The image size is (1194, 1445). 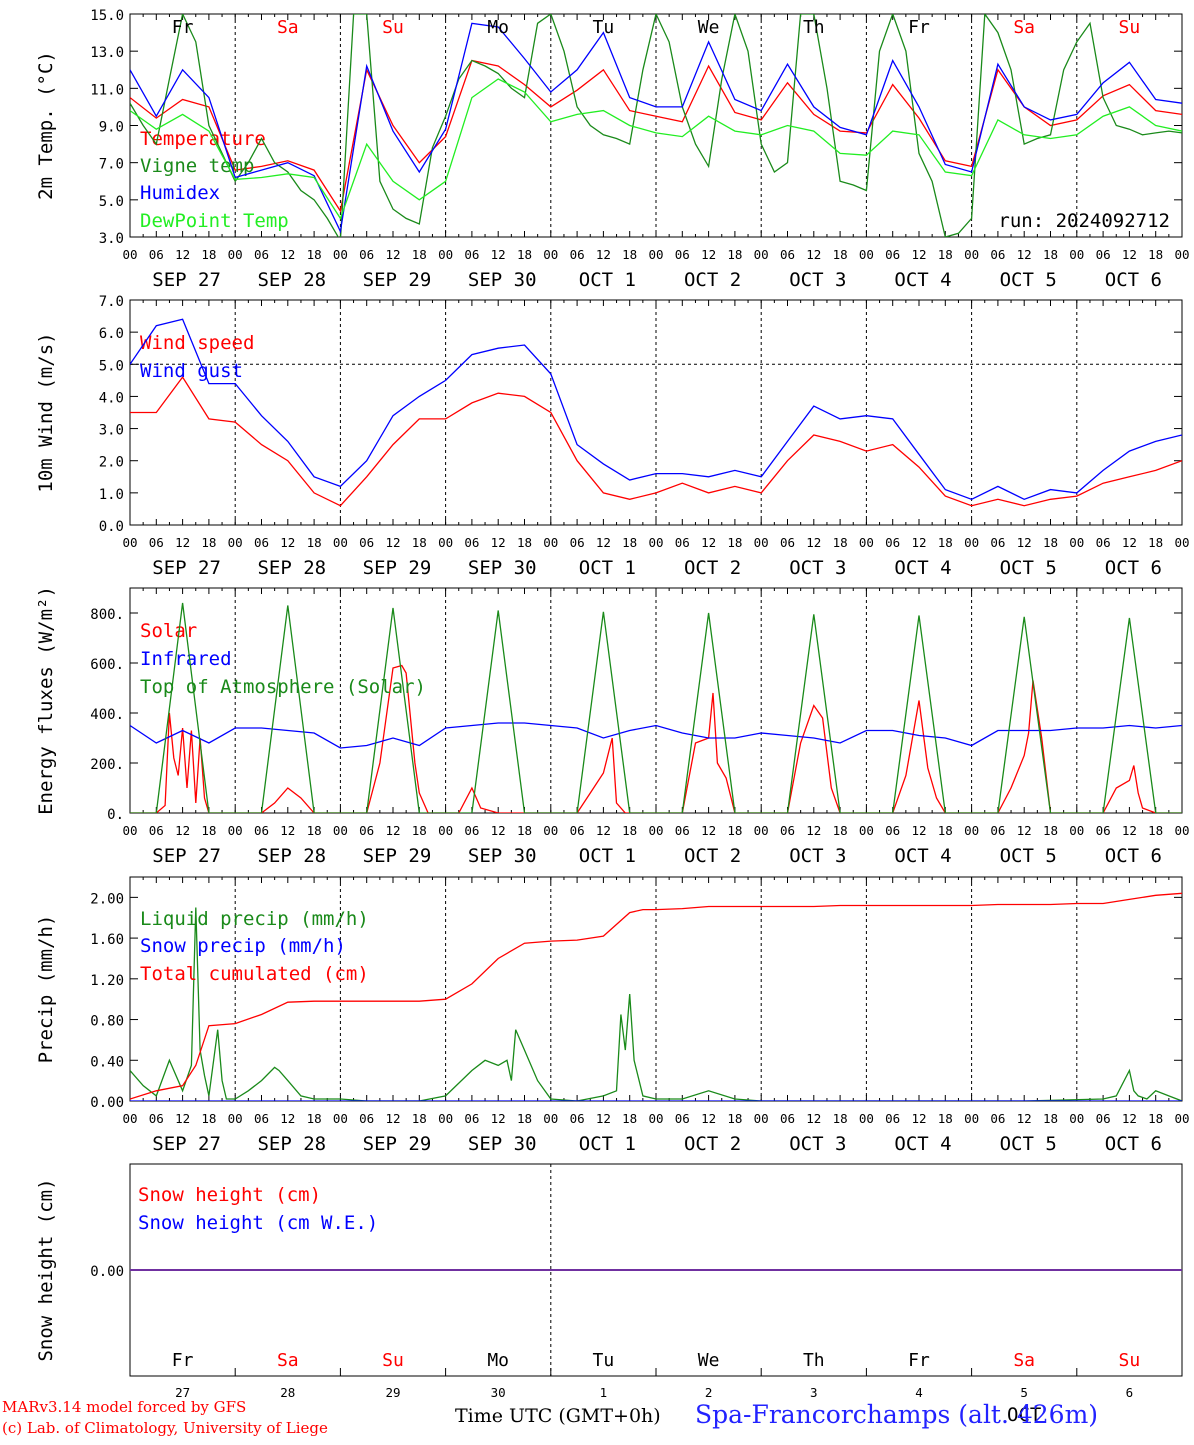 What do you see at coordinates (111, 334) in the screenshot?
I see `y-tick-label: 6.0` at bounding box center [111, 334].